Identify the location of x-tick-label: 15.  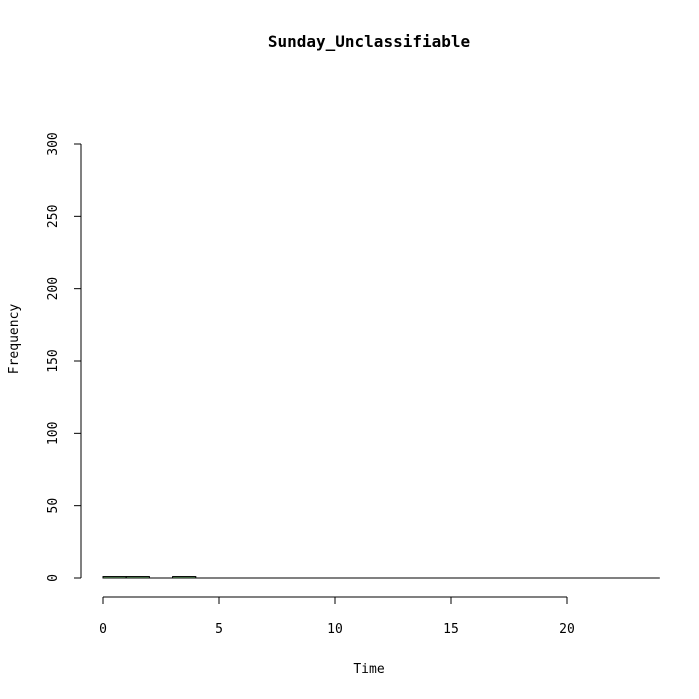
(451, 629).